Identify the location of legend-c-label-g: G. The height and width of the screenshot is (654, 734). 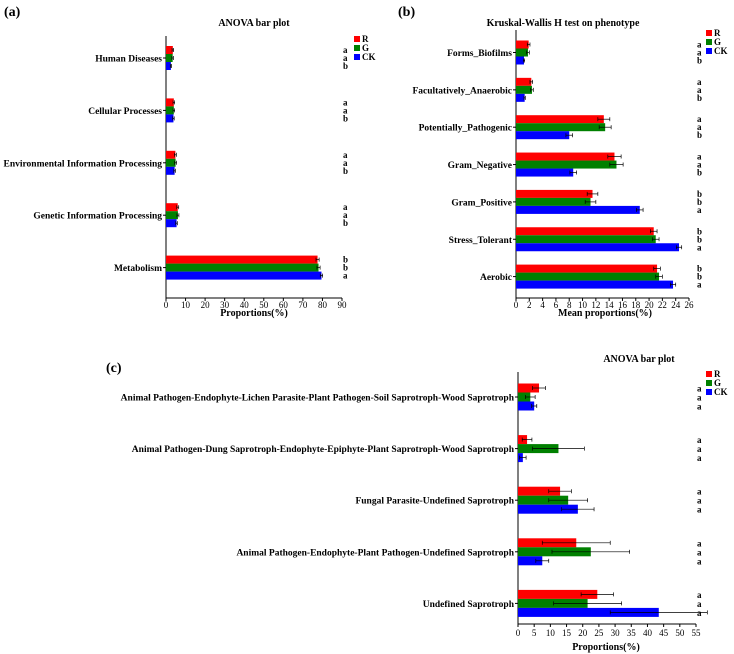
(717, 383).